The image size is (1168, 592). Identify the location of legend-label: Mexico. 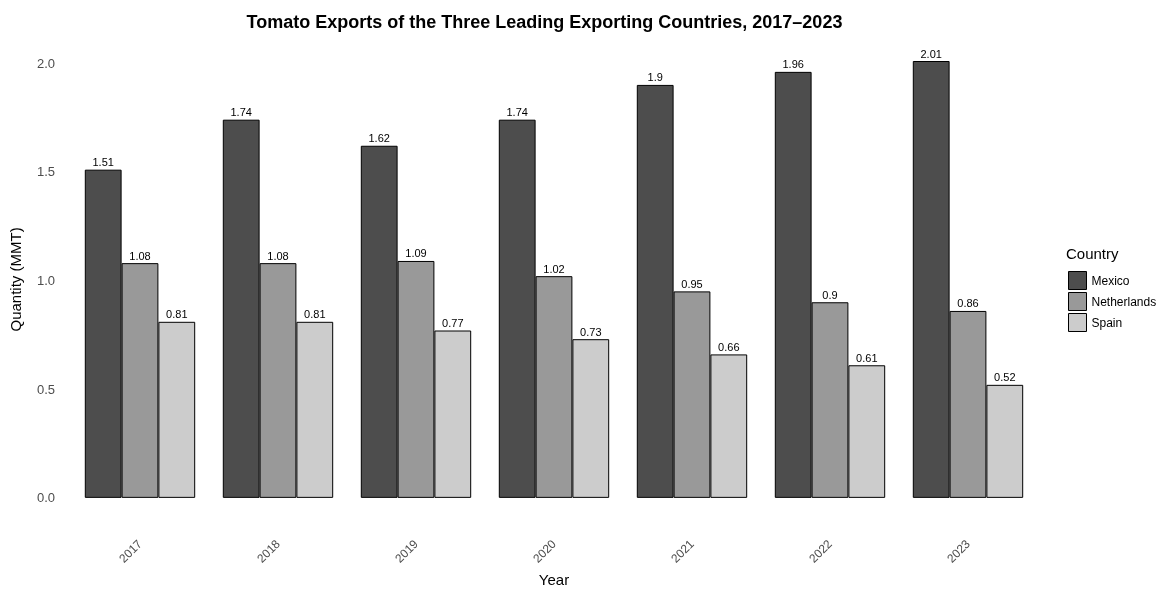
(1110, 280).